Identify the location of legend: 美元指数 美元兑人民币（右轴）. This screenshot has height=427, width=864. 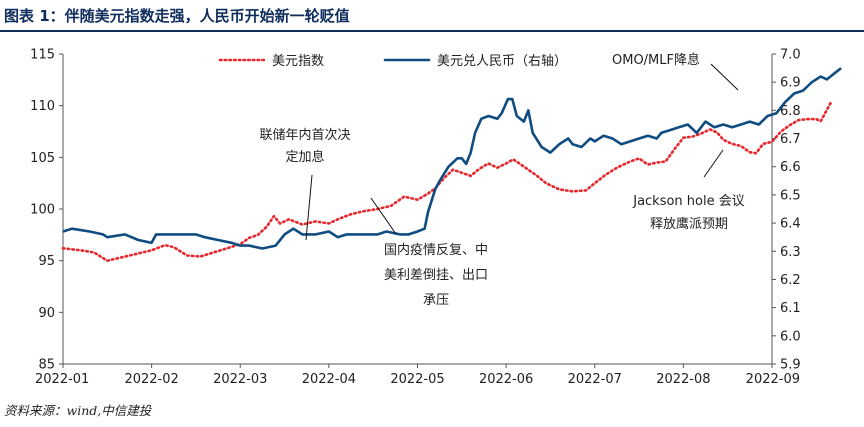
(392, 61).